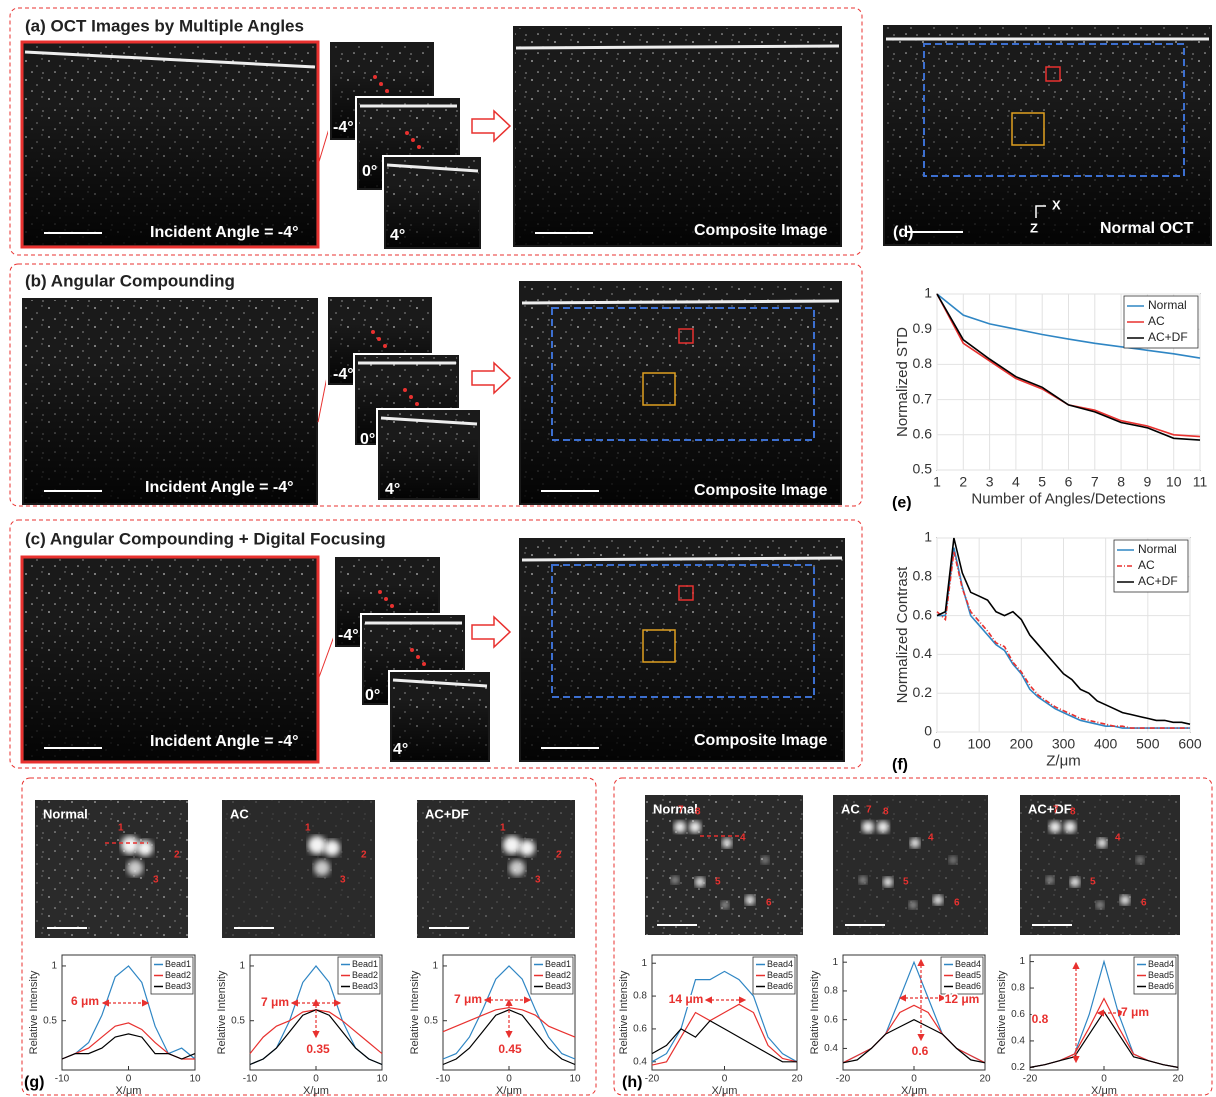 Image resolution: width=1216 pixels, height=1097 pixels. Describe the element at coordinates (1158, 581) in the screenshot. I see `legend-entry: AC+DF` at that location.